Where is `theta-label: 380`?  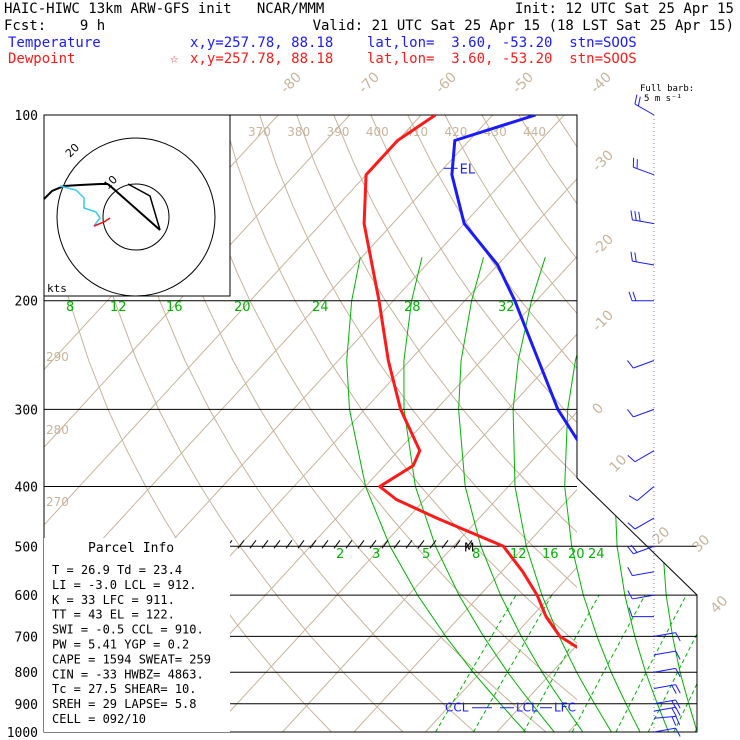 theta-label: 380 is located at coordinates (298, 132).